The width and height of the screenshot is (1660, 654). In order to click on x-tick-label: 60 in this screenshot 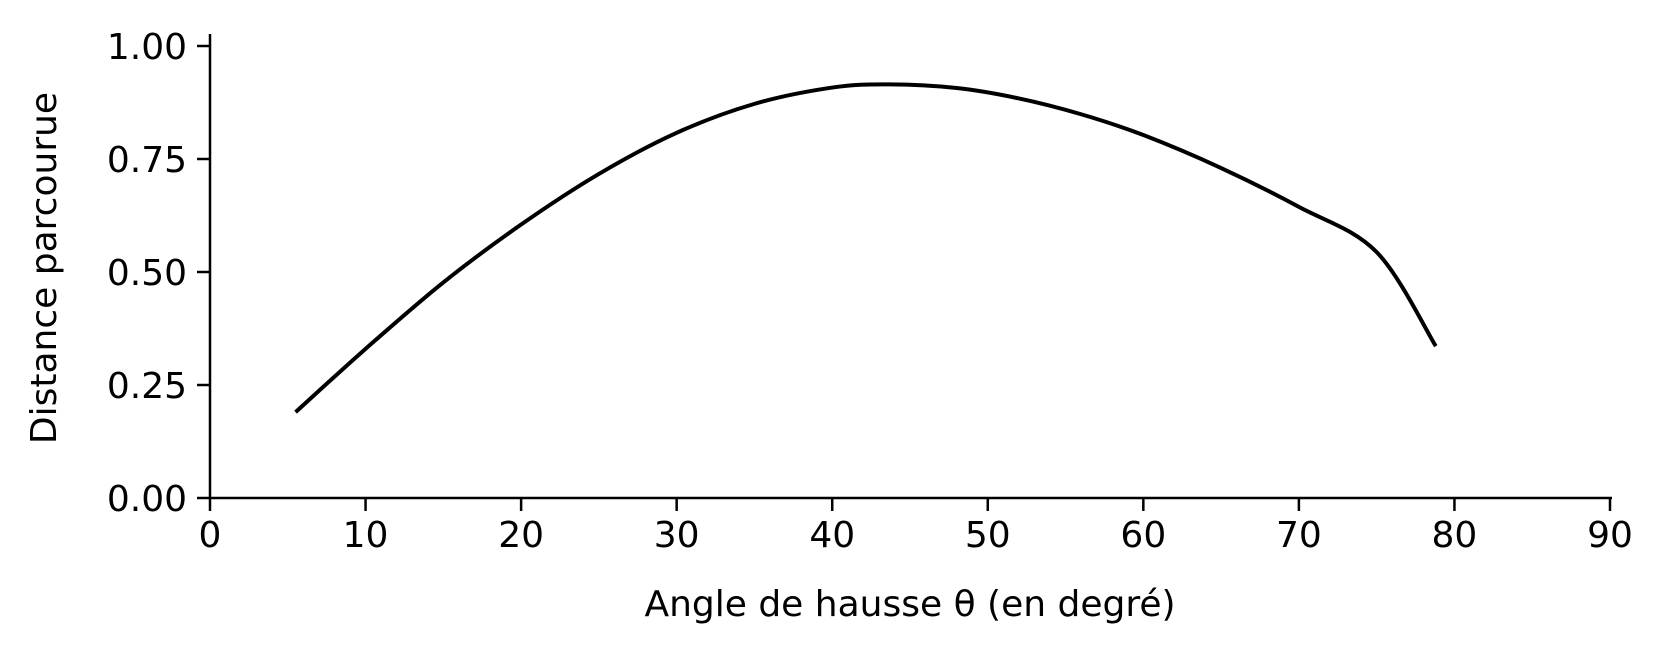, I will do `click(1143, 535)`.